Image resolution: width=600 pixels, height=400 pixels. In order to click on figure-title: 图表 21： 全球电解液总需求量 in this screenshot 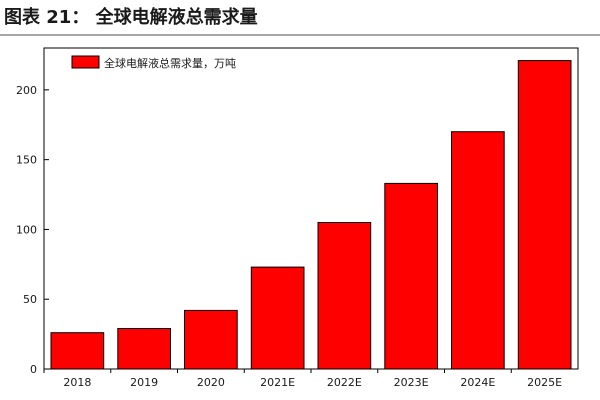, I will do `click(131, 17)`.